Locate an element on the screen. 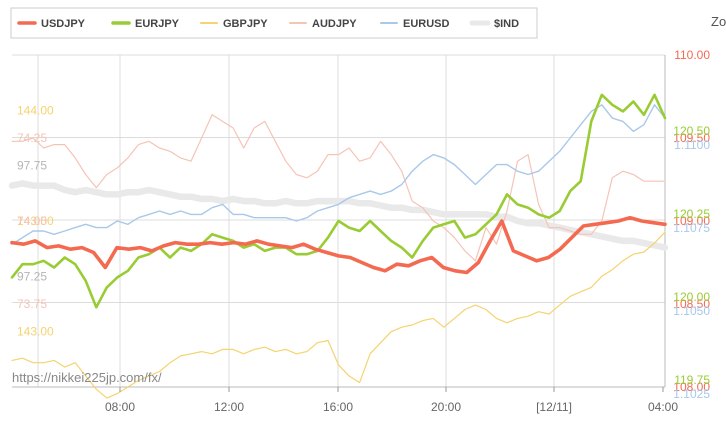 This screenshot has width=726, height=424. y-tick-label-eurjpy: 119.75 is located at coordinates (692, 380).